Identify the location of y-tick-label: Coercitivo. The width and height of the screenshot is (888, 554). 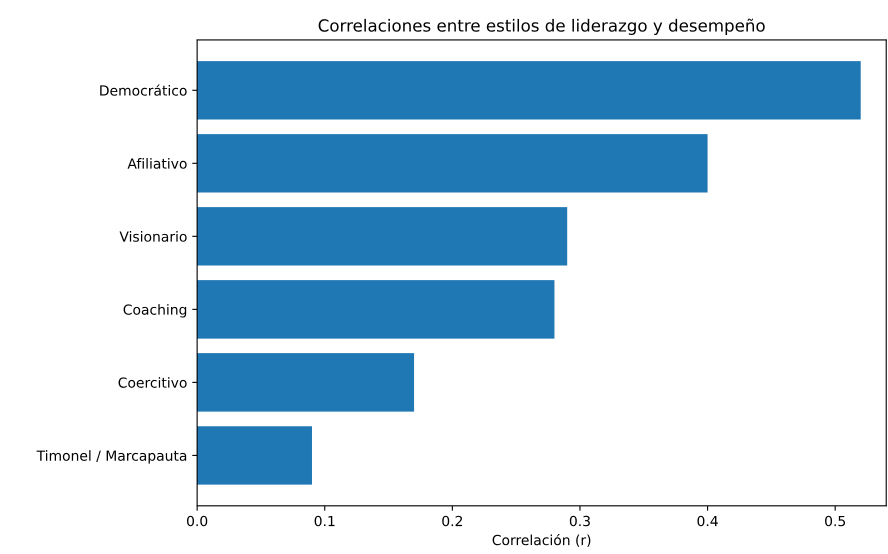
(152, 382).